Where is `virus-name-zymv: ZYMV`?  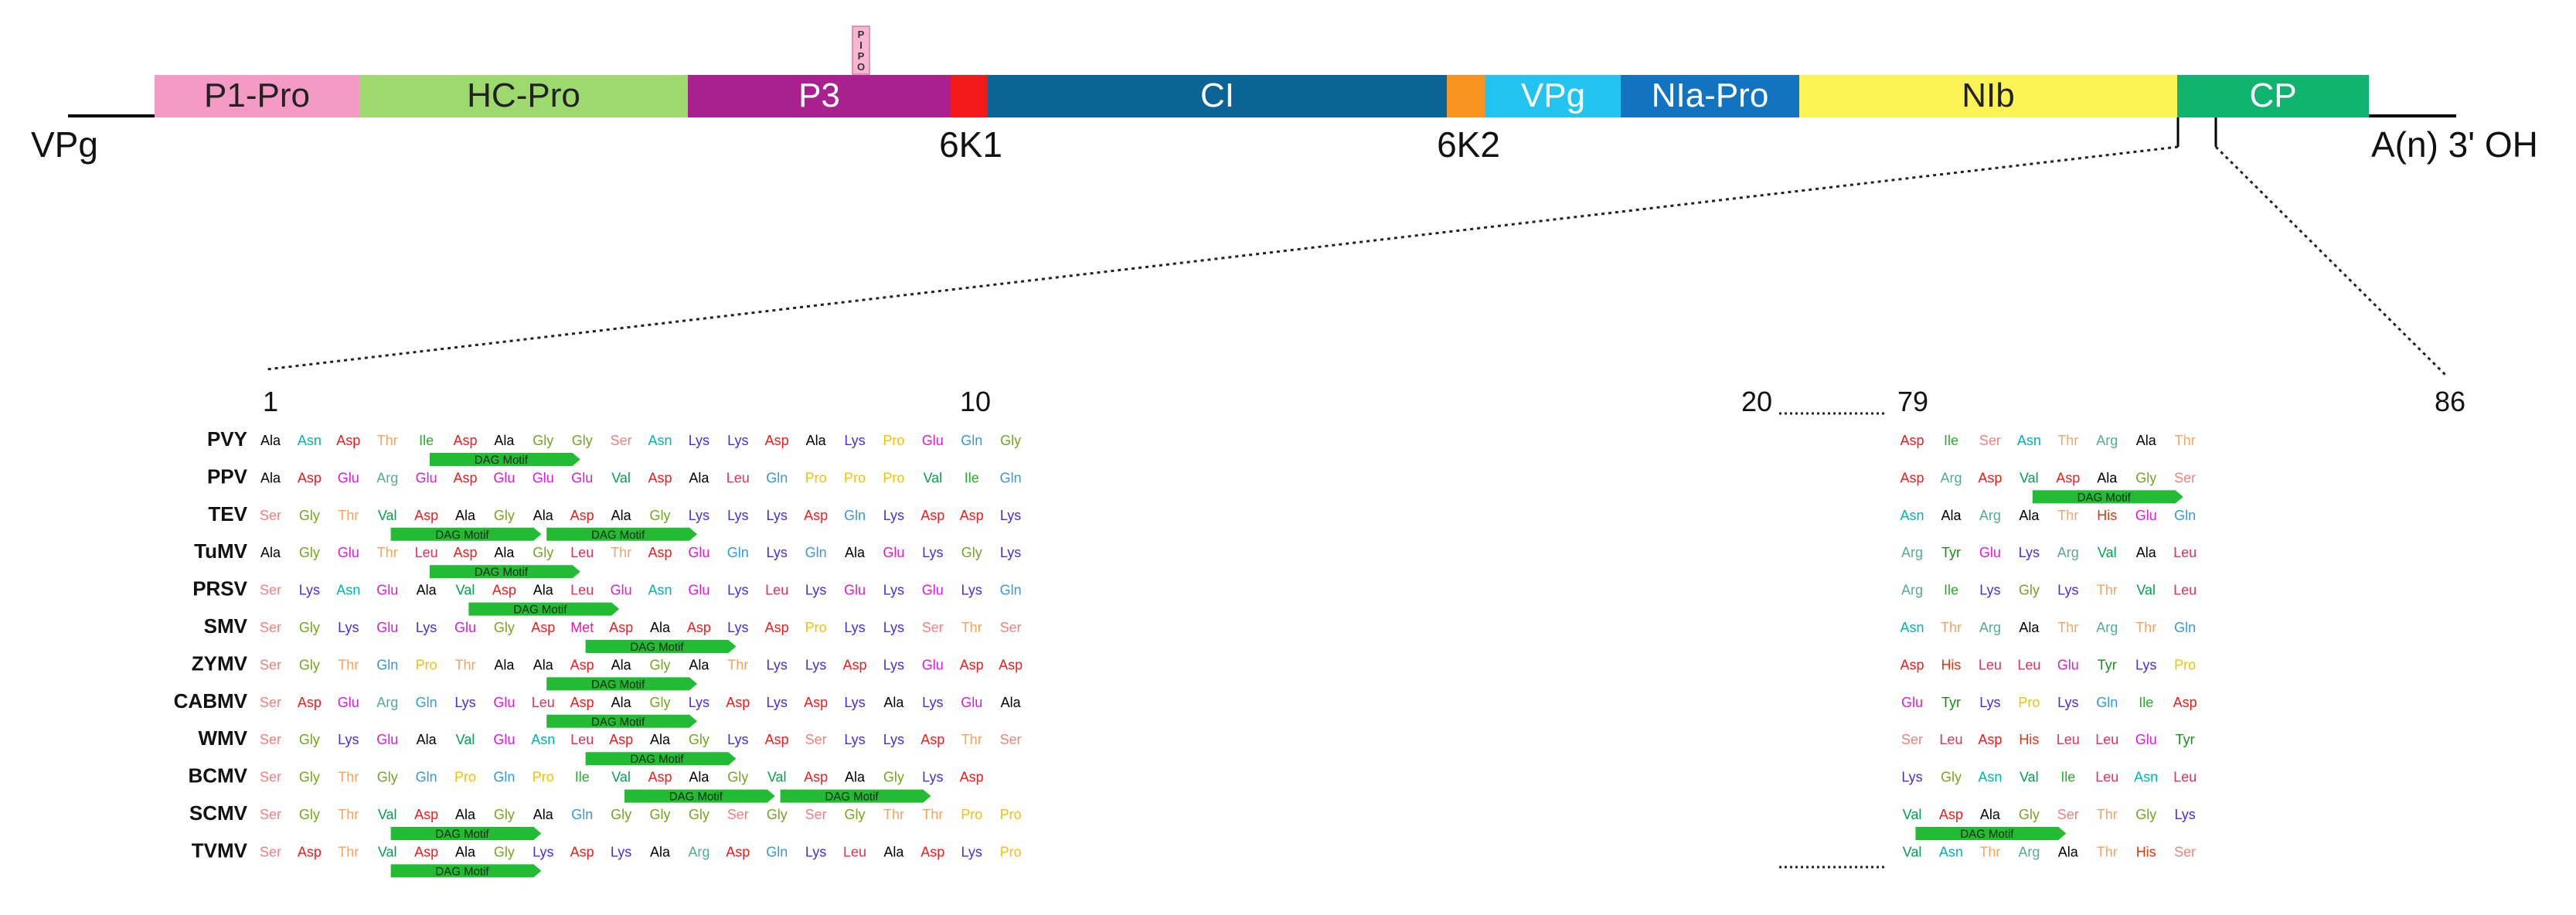
virus-name-zymv: ZYMV is located at coordinates (220, 663).